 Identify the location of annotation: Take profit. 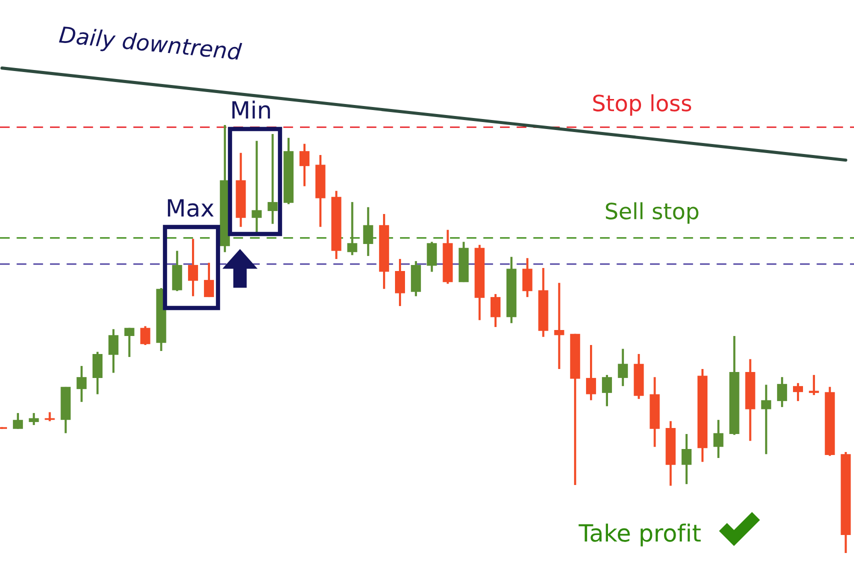
(639, 535).